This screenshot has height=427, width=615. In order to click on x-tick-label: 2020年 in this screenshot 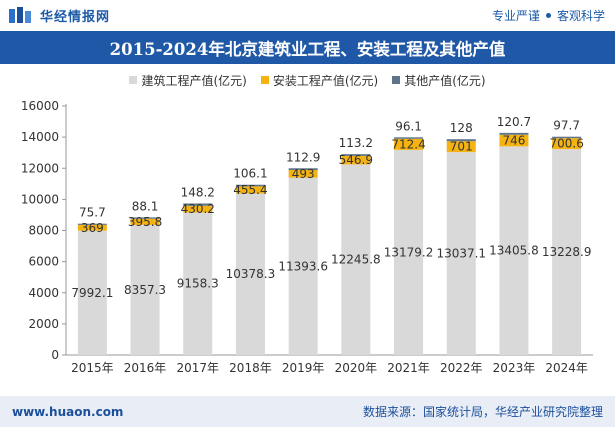, I will do `click(356, 368)`.